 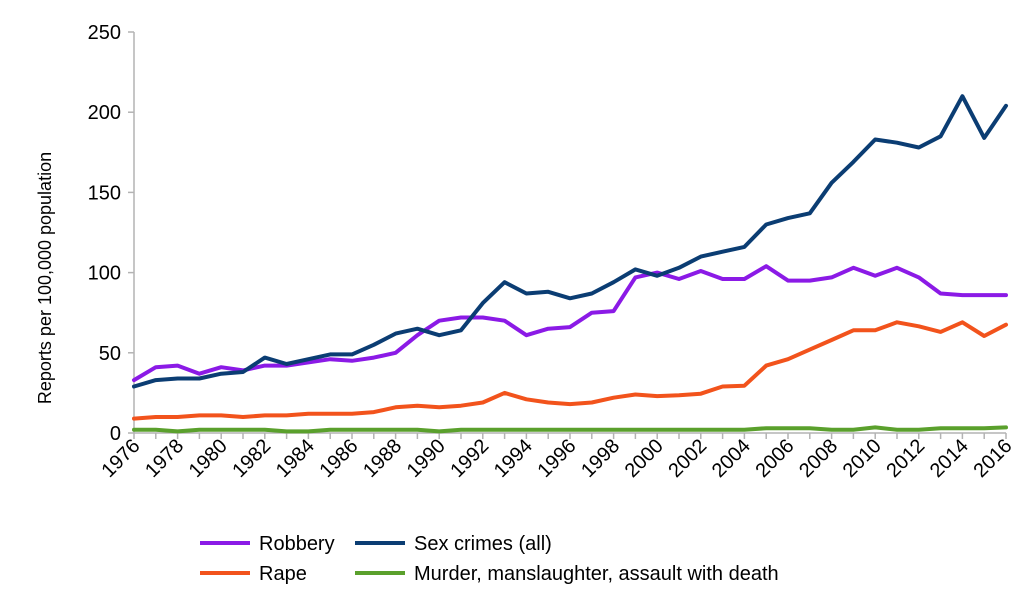 What do you see at coordinates (295, 458) in the screenshot?
I see `x-tick-label: 1984` at bounding box center [295, 458].